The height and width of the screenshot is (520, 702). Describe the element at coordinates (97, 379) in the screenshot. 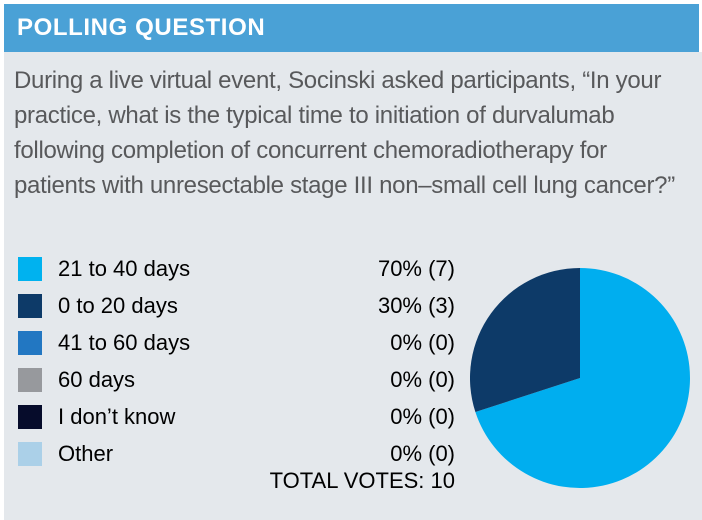

I see `legend-label: 60 days` at that location.